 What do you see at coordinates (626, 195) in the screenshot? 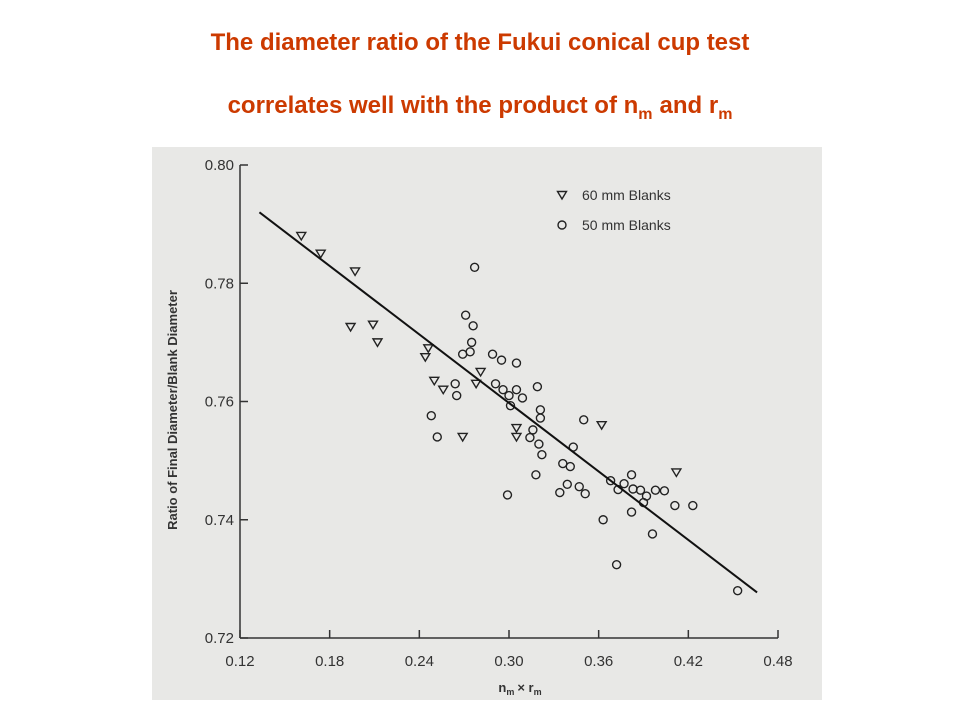
I see `legend-label: 60 mm Blanks` at bounding box center [626, 195].